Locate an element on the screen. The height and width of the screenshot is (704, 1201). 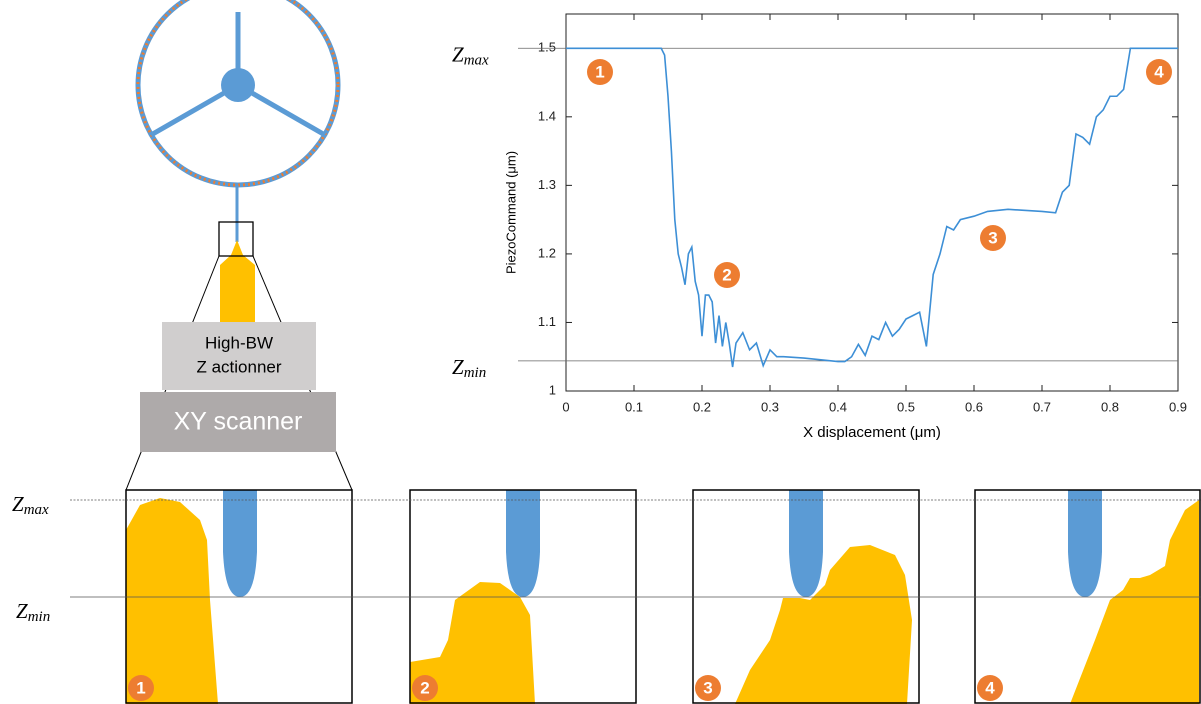
x-tick-label: 0.6 is located at coordinates (974, 406).